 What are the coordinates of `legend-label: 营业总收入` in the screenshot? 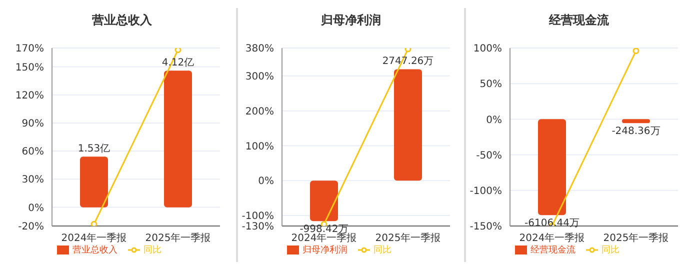 It's located at (95, 250).